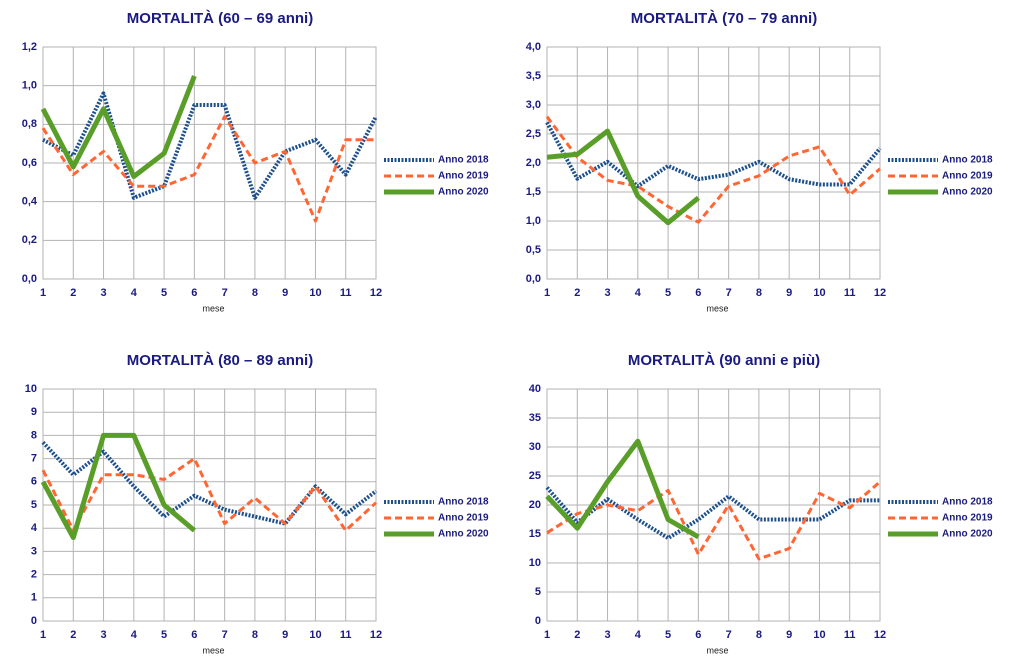 This screenshot has width=1024, height=672. What do you see at coordinates (535, 505) in the screenshot?
I see `y-tick-label: 20` at bounding box center [535, 505].